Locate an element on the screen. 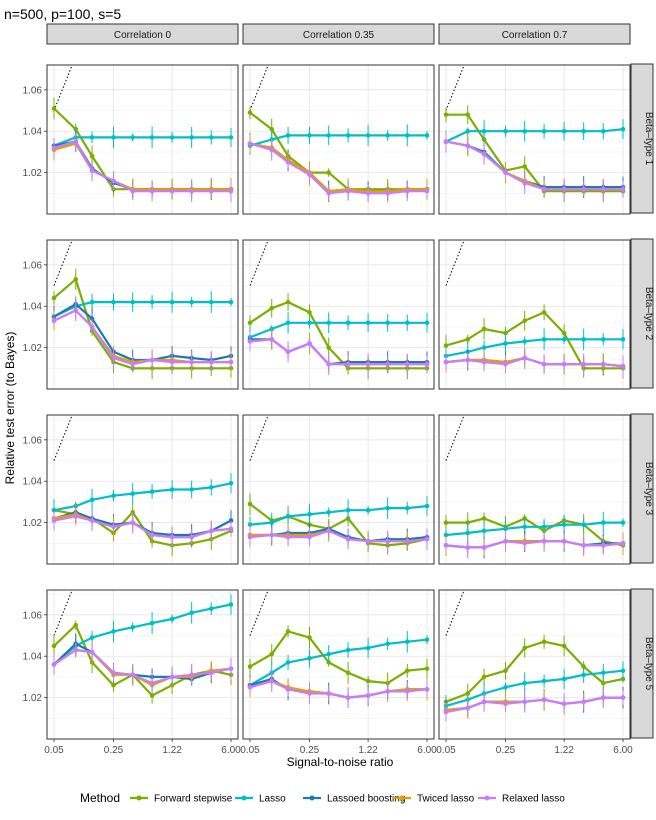 The image size is (656, 820). chart-title: n=500, p=100, s=5 is located at coordinates (62, 14).